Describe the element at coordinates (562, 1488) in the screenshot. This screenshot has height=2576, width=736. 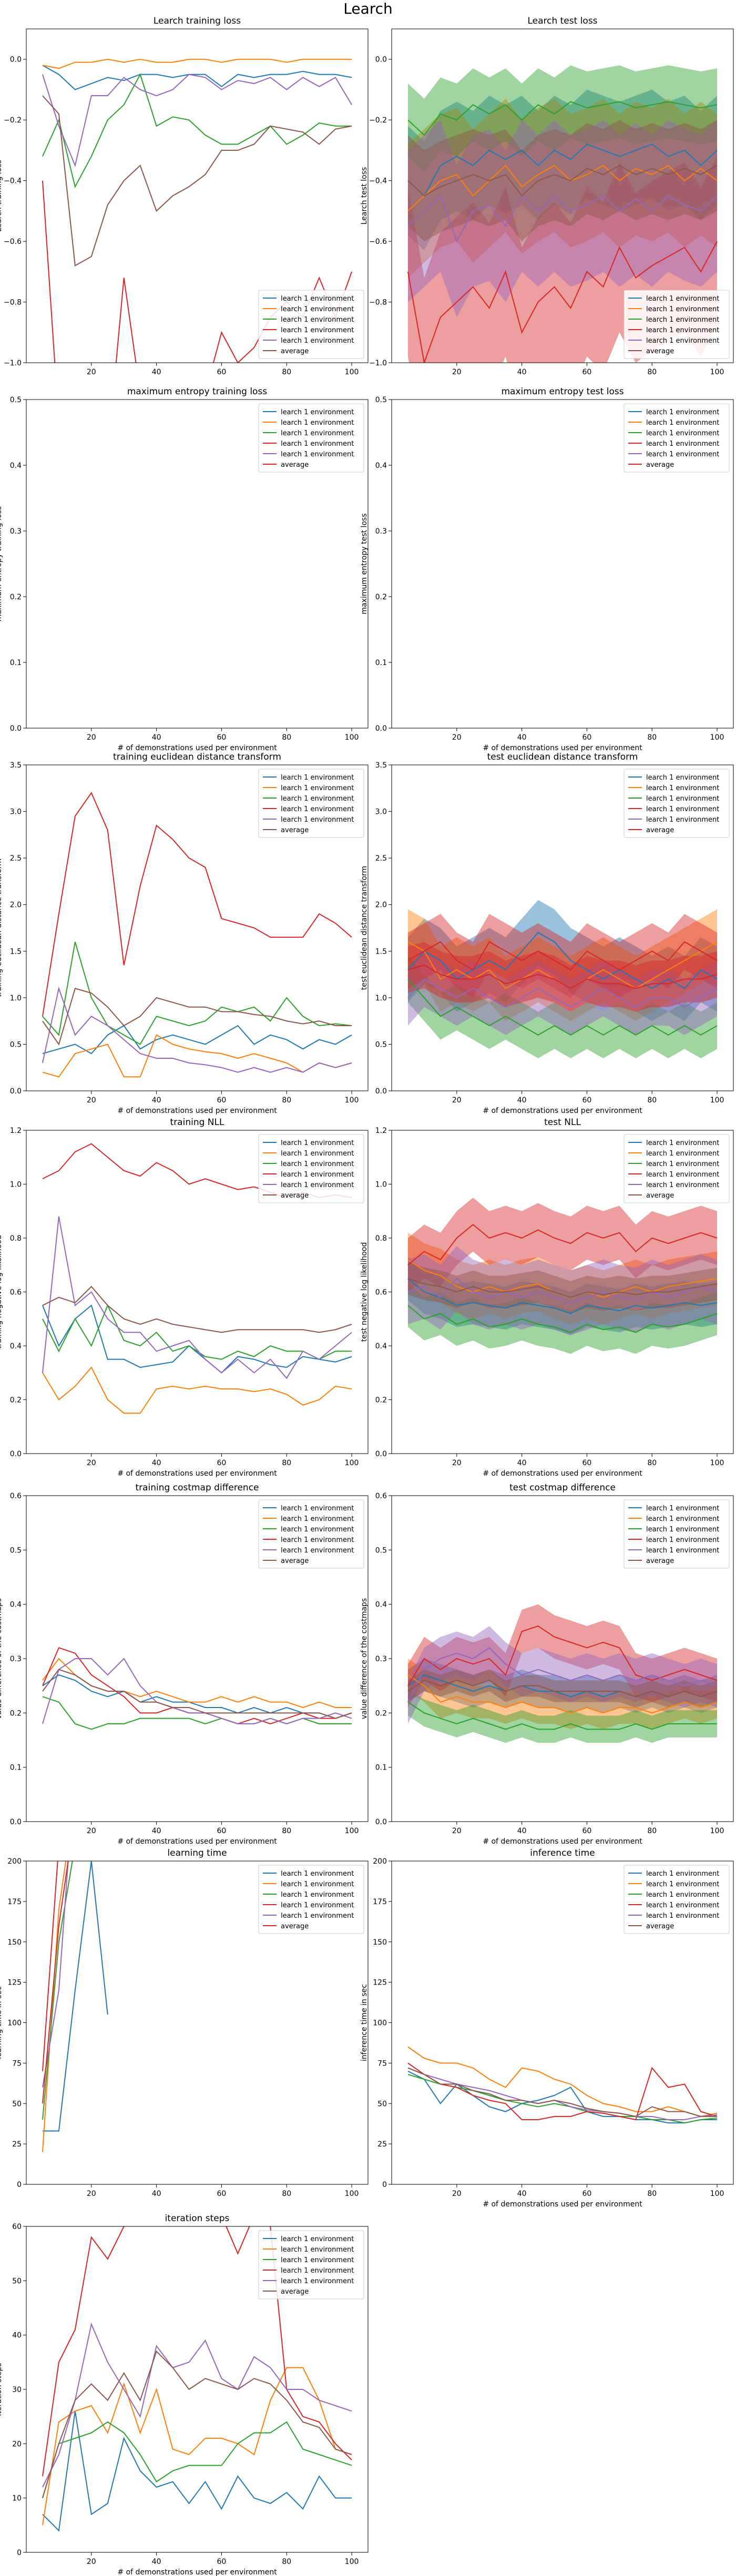
I see `chart-title: test costmap difference` at that location.